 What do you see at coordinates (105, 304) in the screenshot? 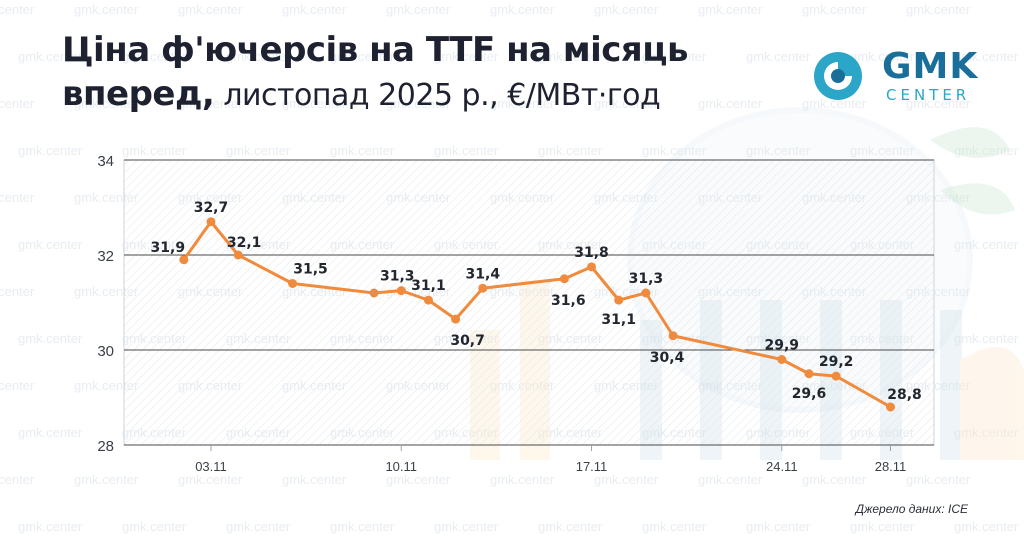
I see `y-axis: 28 30 32 34` at bounding box center [105, 304].